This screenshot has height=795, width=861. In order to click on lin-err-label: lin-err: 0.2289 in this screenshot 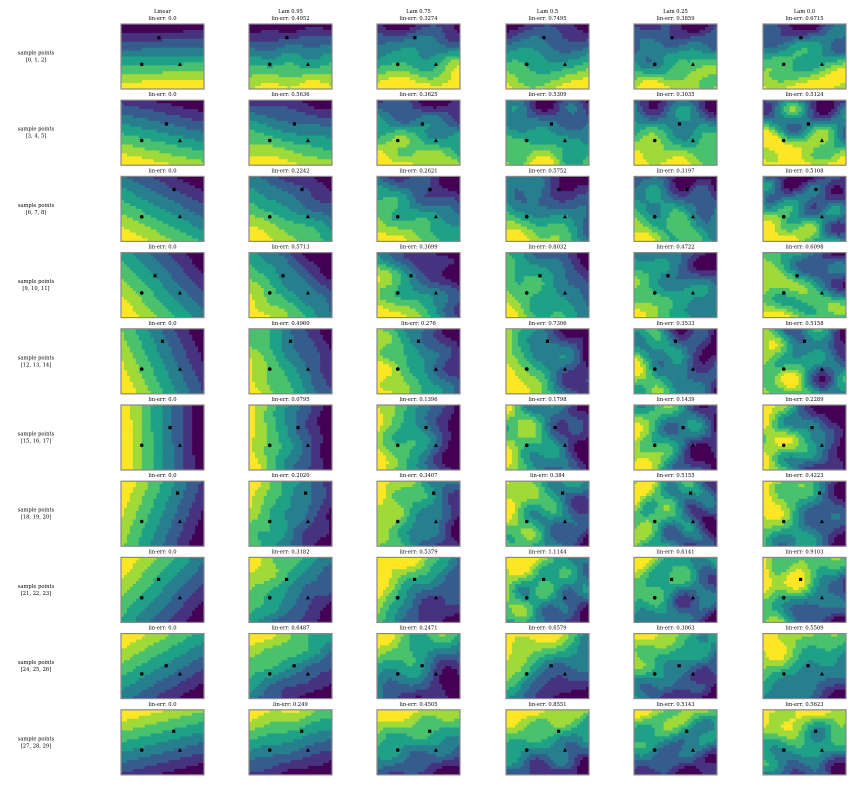, I will do `click(805, 400)`.